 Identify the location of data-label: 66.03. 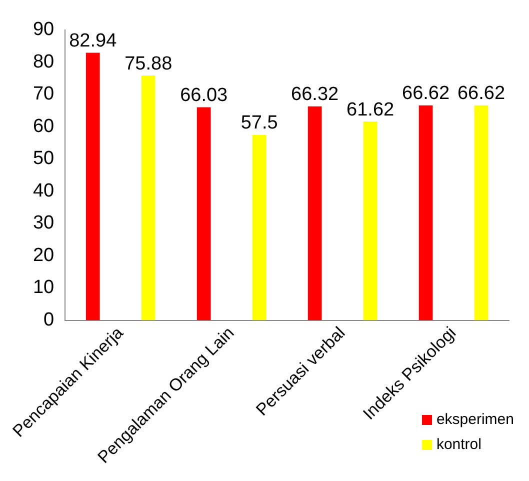
(204, 95).